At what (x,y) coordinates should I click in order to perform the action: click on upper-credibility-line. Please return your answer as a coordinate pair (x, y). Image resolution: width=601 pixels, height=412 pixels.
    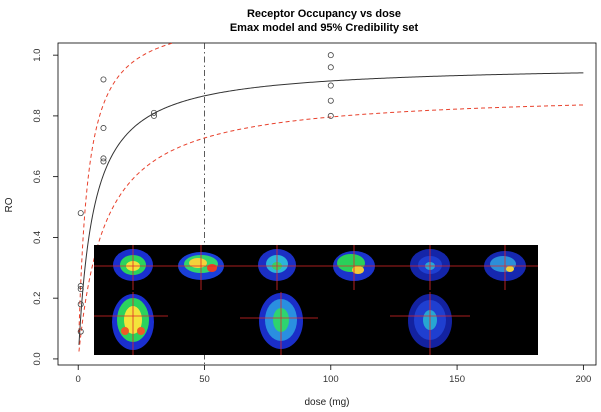
    Looking at the image, I should click on (125, 187).